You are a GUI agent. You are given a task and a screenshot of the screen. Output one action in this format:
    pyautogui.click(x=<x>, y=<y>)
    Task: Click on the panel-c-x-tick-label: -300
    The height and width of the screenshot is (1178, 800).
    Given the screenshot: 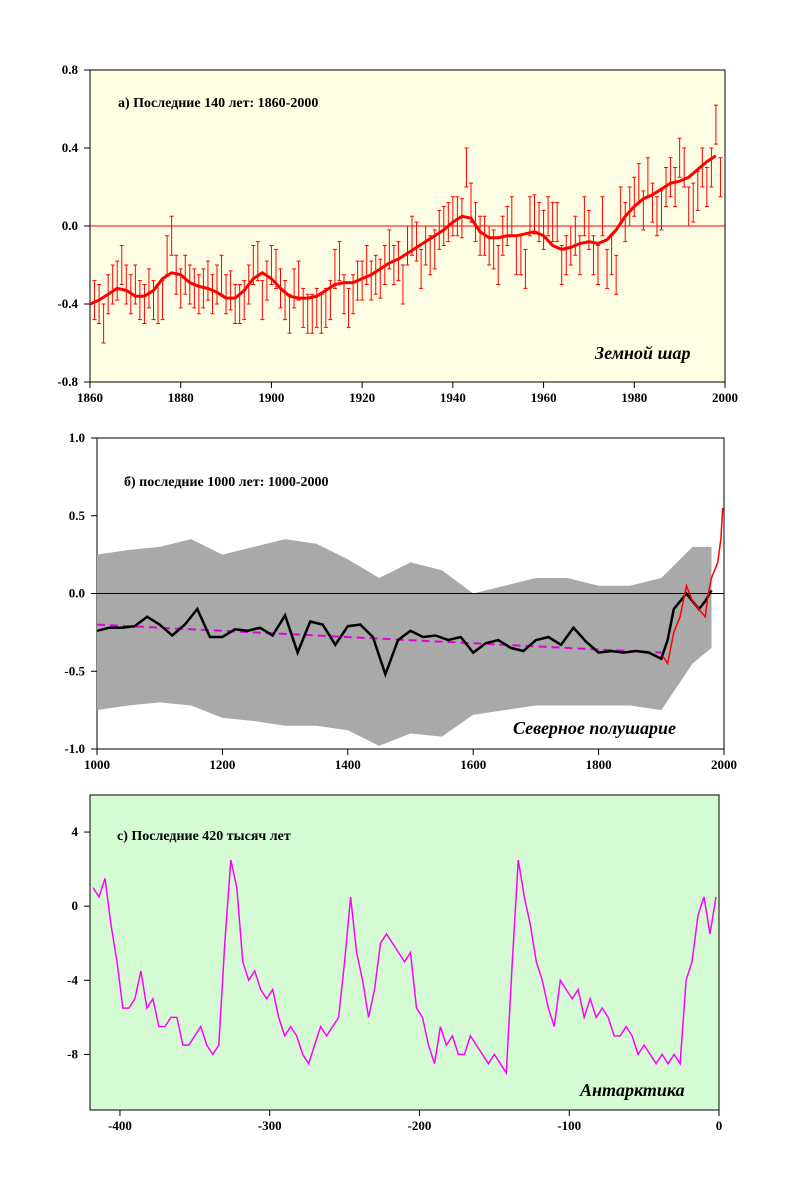 What is the action you would take?
    pyautogui.click(x=270, y=1125)
    